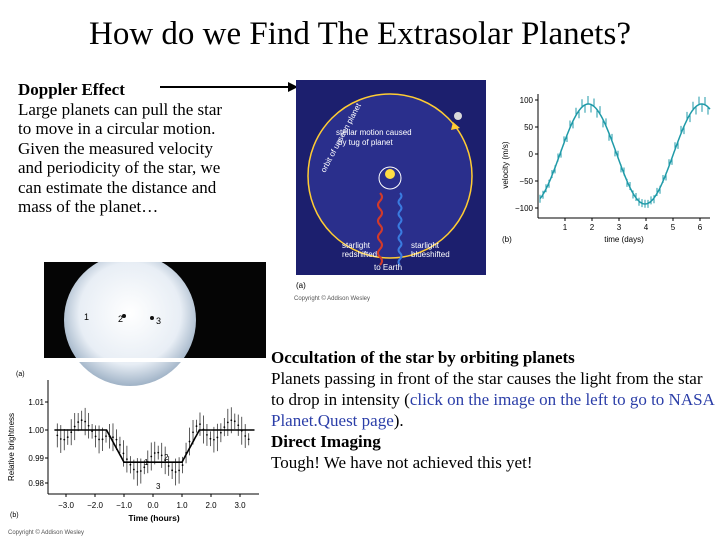 This screenshot has height=540, width=720. I want to click on motion-label-1: stellar motion caused, so click(374, 132).